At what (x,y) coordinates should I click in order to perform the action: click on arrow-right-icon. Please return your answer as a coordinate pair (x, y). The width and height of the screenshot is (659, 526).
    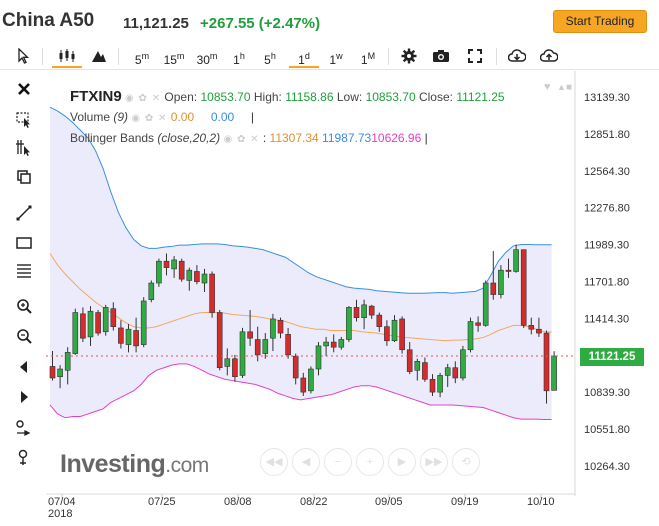
    Looking at the image, I should click on (24, 397).